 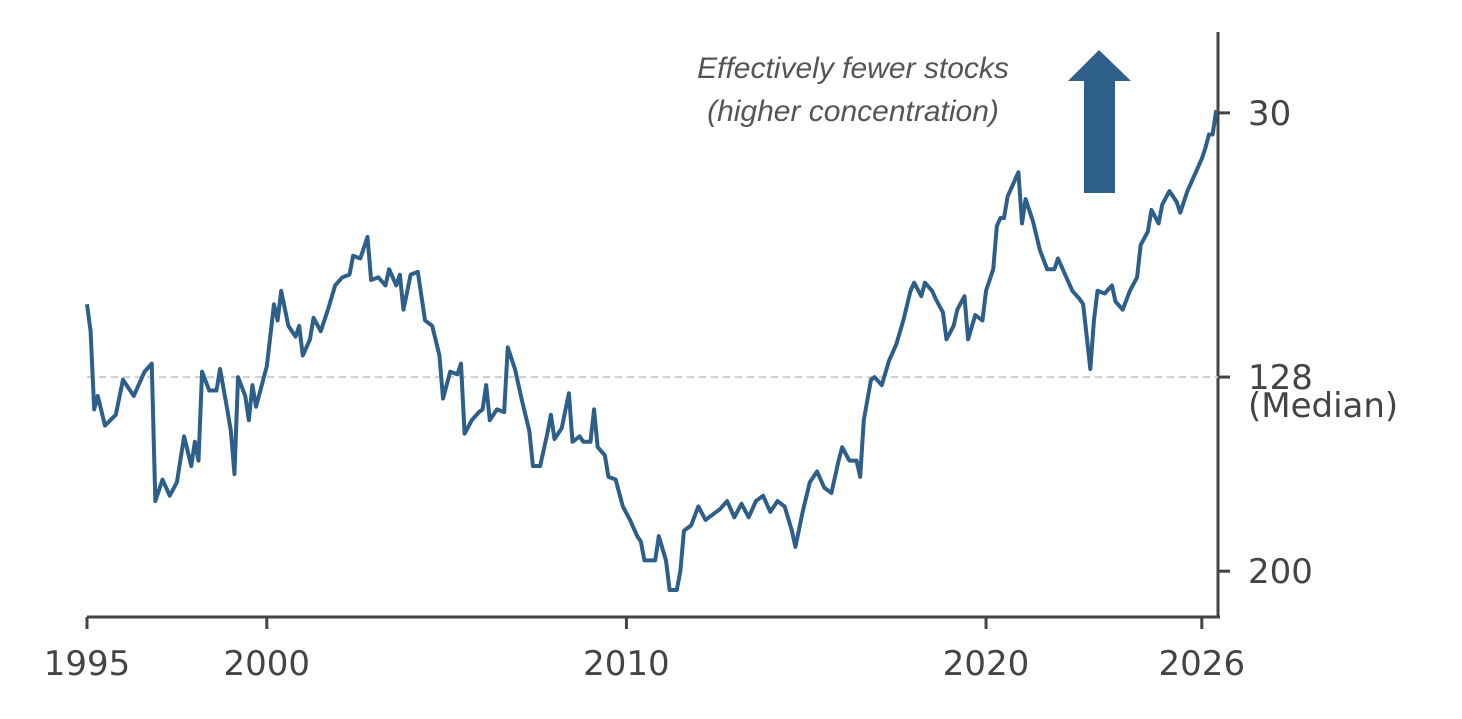 What do you see at coordinates (1202, 664) in the screenshot?
I see `x-tick-label: 2026` at bounding box center [1202, 664].